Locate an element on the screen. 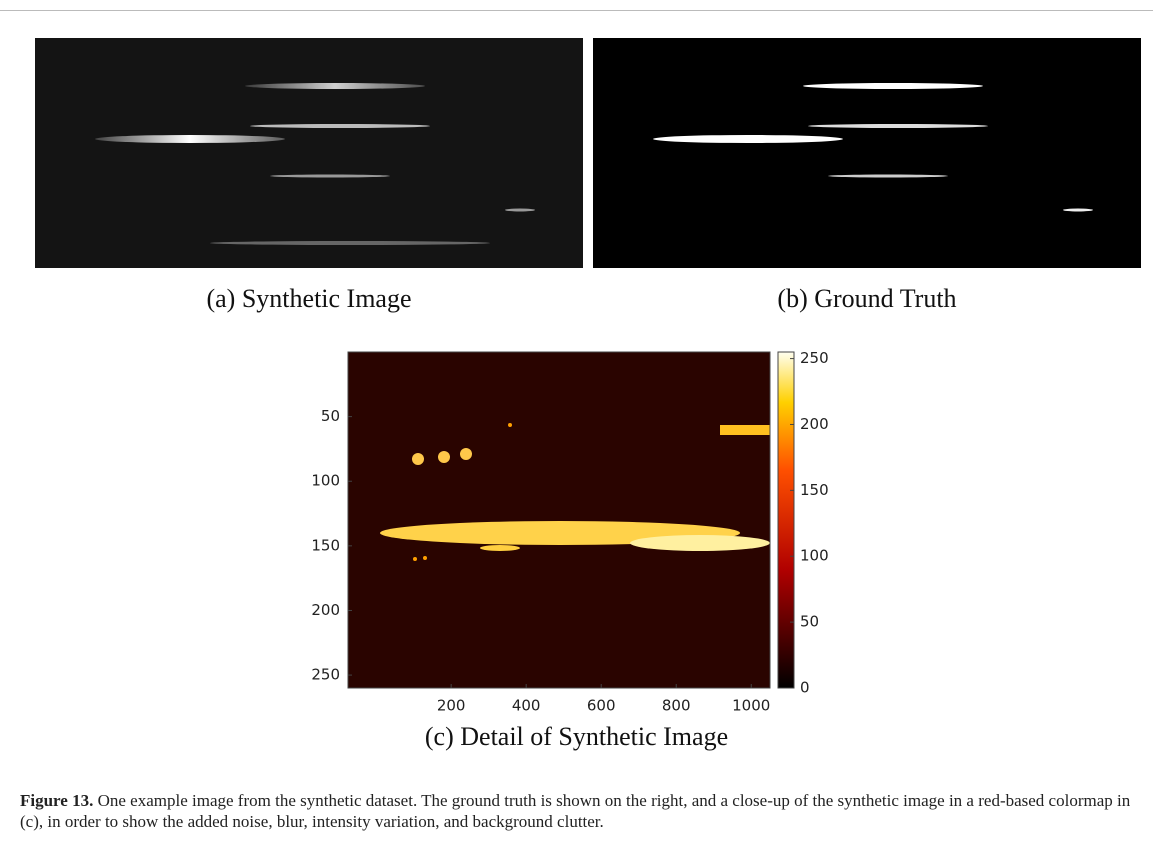 Image resolution: width=1153 pixels, height=863 pixels. x-tick-label: 400 is located at coordinates (526, 706).